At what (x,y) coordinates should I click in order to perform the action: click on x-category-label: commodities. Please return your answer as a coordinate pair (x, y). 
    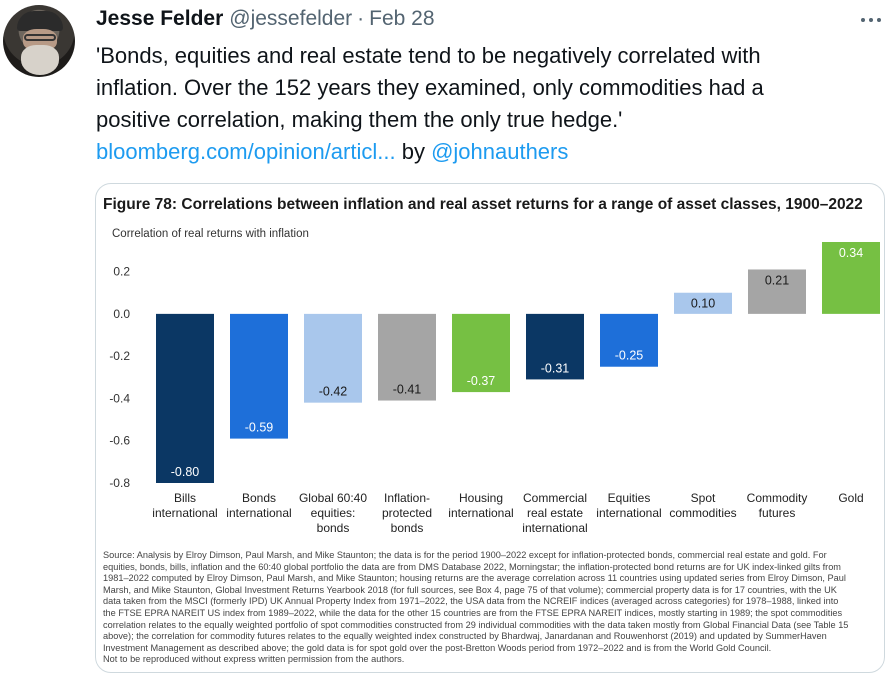
    Looking at the image, I should click on (702, 513).